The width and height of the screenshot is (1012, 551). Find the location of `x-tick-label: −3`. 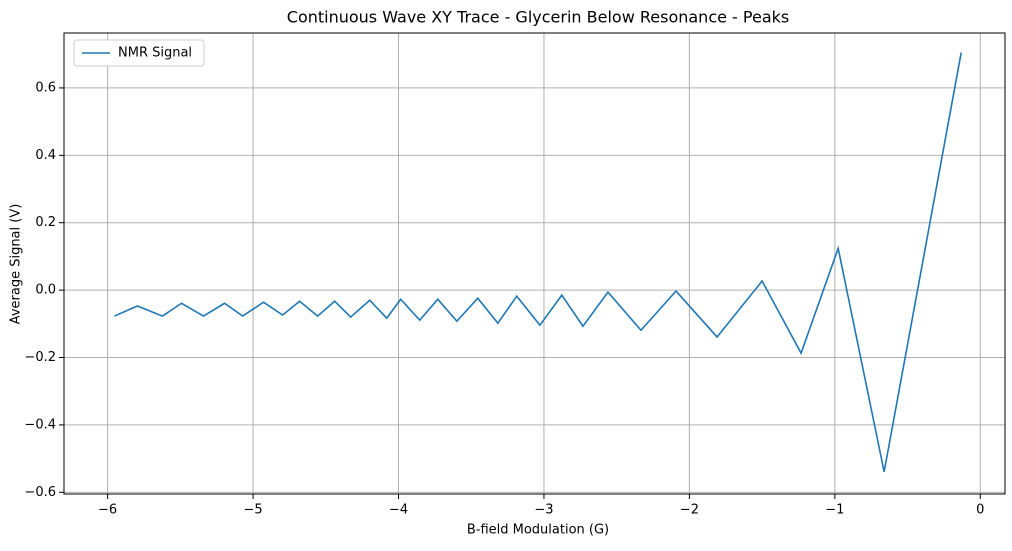

x-tick-label: −3 is located at coordinates (543, 510).